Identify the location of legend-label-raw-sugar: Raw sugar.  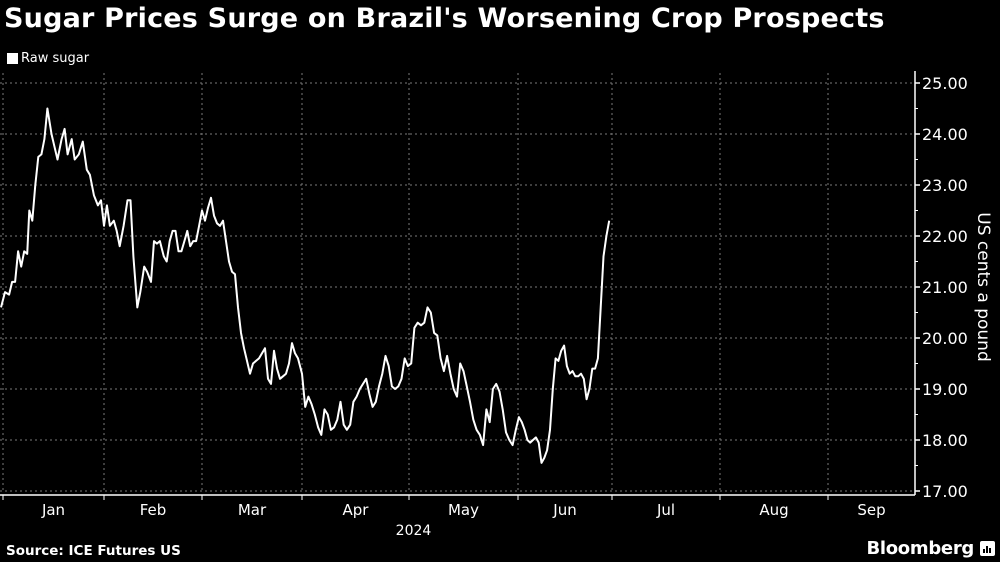
(55, 58).